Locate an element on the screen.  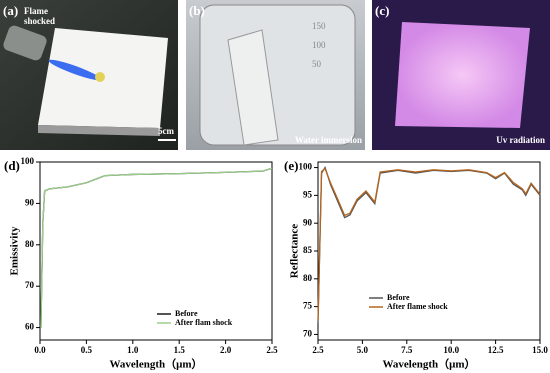
y-tick-label: 95 is located at coordinates (308, 194).